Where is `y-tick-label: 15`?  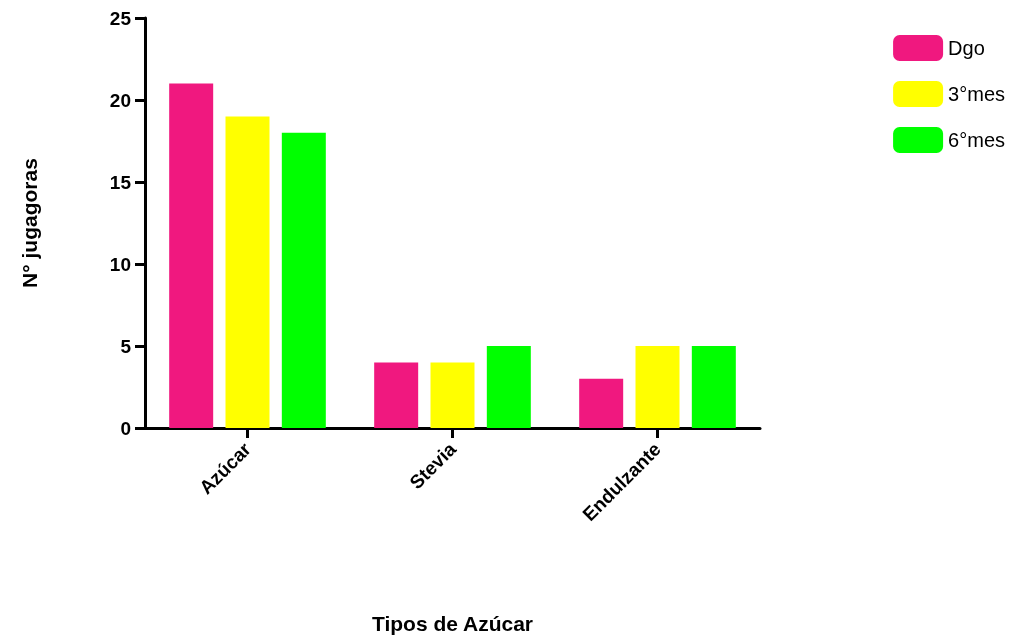
y-tick-label: 15 is located at coordinates (120, 182).